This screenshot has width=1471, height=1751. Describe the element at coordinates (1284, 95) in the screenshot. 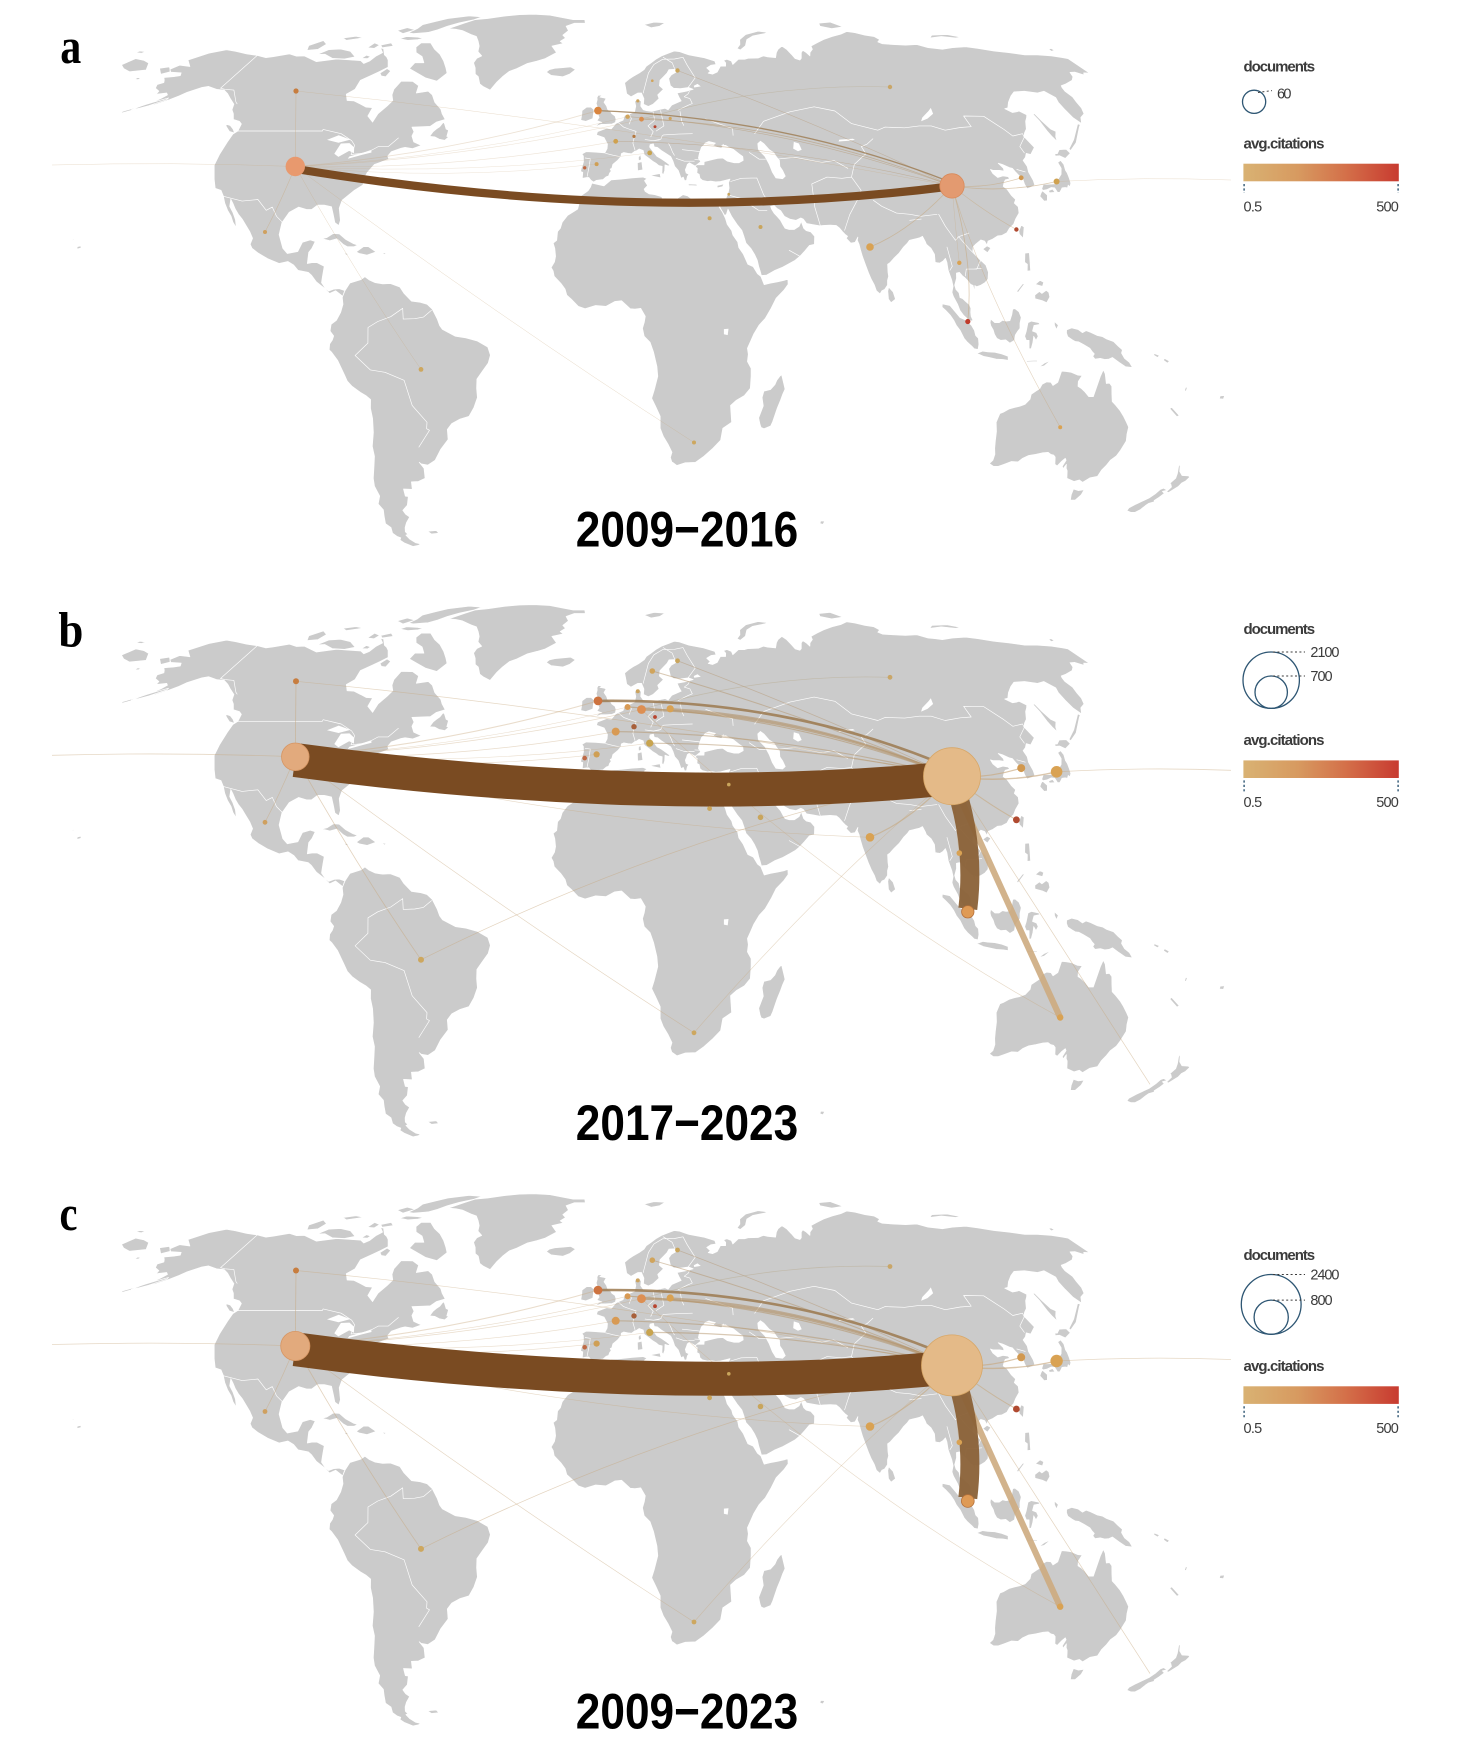

I see `svg-text: 60` at that location.